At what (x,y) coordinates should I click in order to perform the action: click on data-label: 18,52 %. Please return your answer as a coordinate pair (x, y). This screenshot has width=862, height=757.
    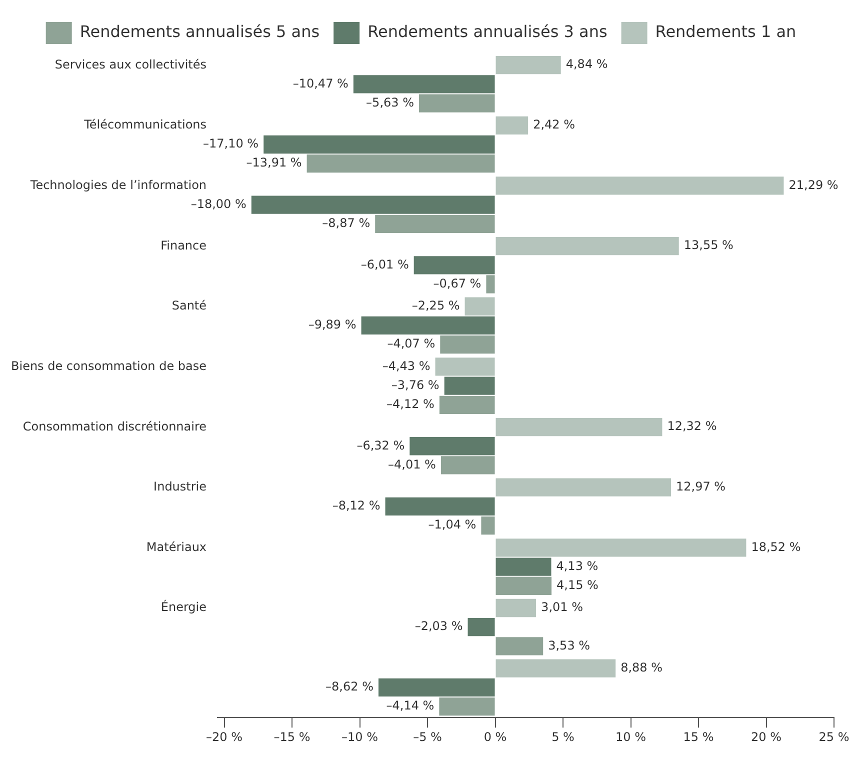
    Looking at the image, I should click on (776, 547).